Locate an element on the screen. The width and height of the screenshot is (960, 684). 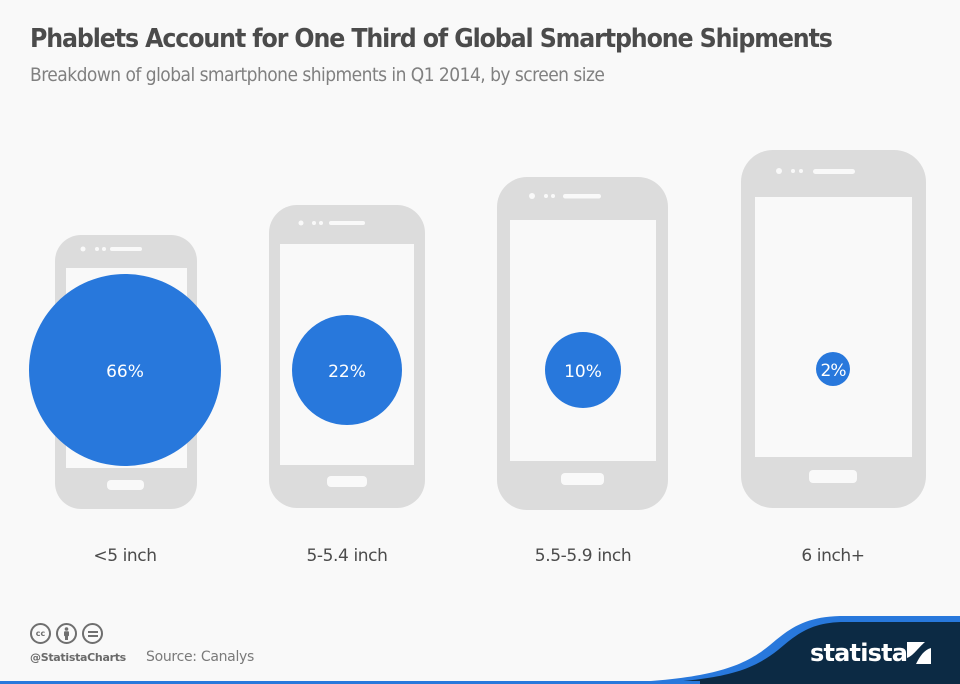
attribution-icon is located at coordinates (66, 633).